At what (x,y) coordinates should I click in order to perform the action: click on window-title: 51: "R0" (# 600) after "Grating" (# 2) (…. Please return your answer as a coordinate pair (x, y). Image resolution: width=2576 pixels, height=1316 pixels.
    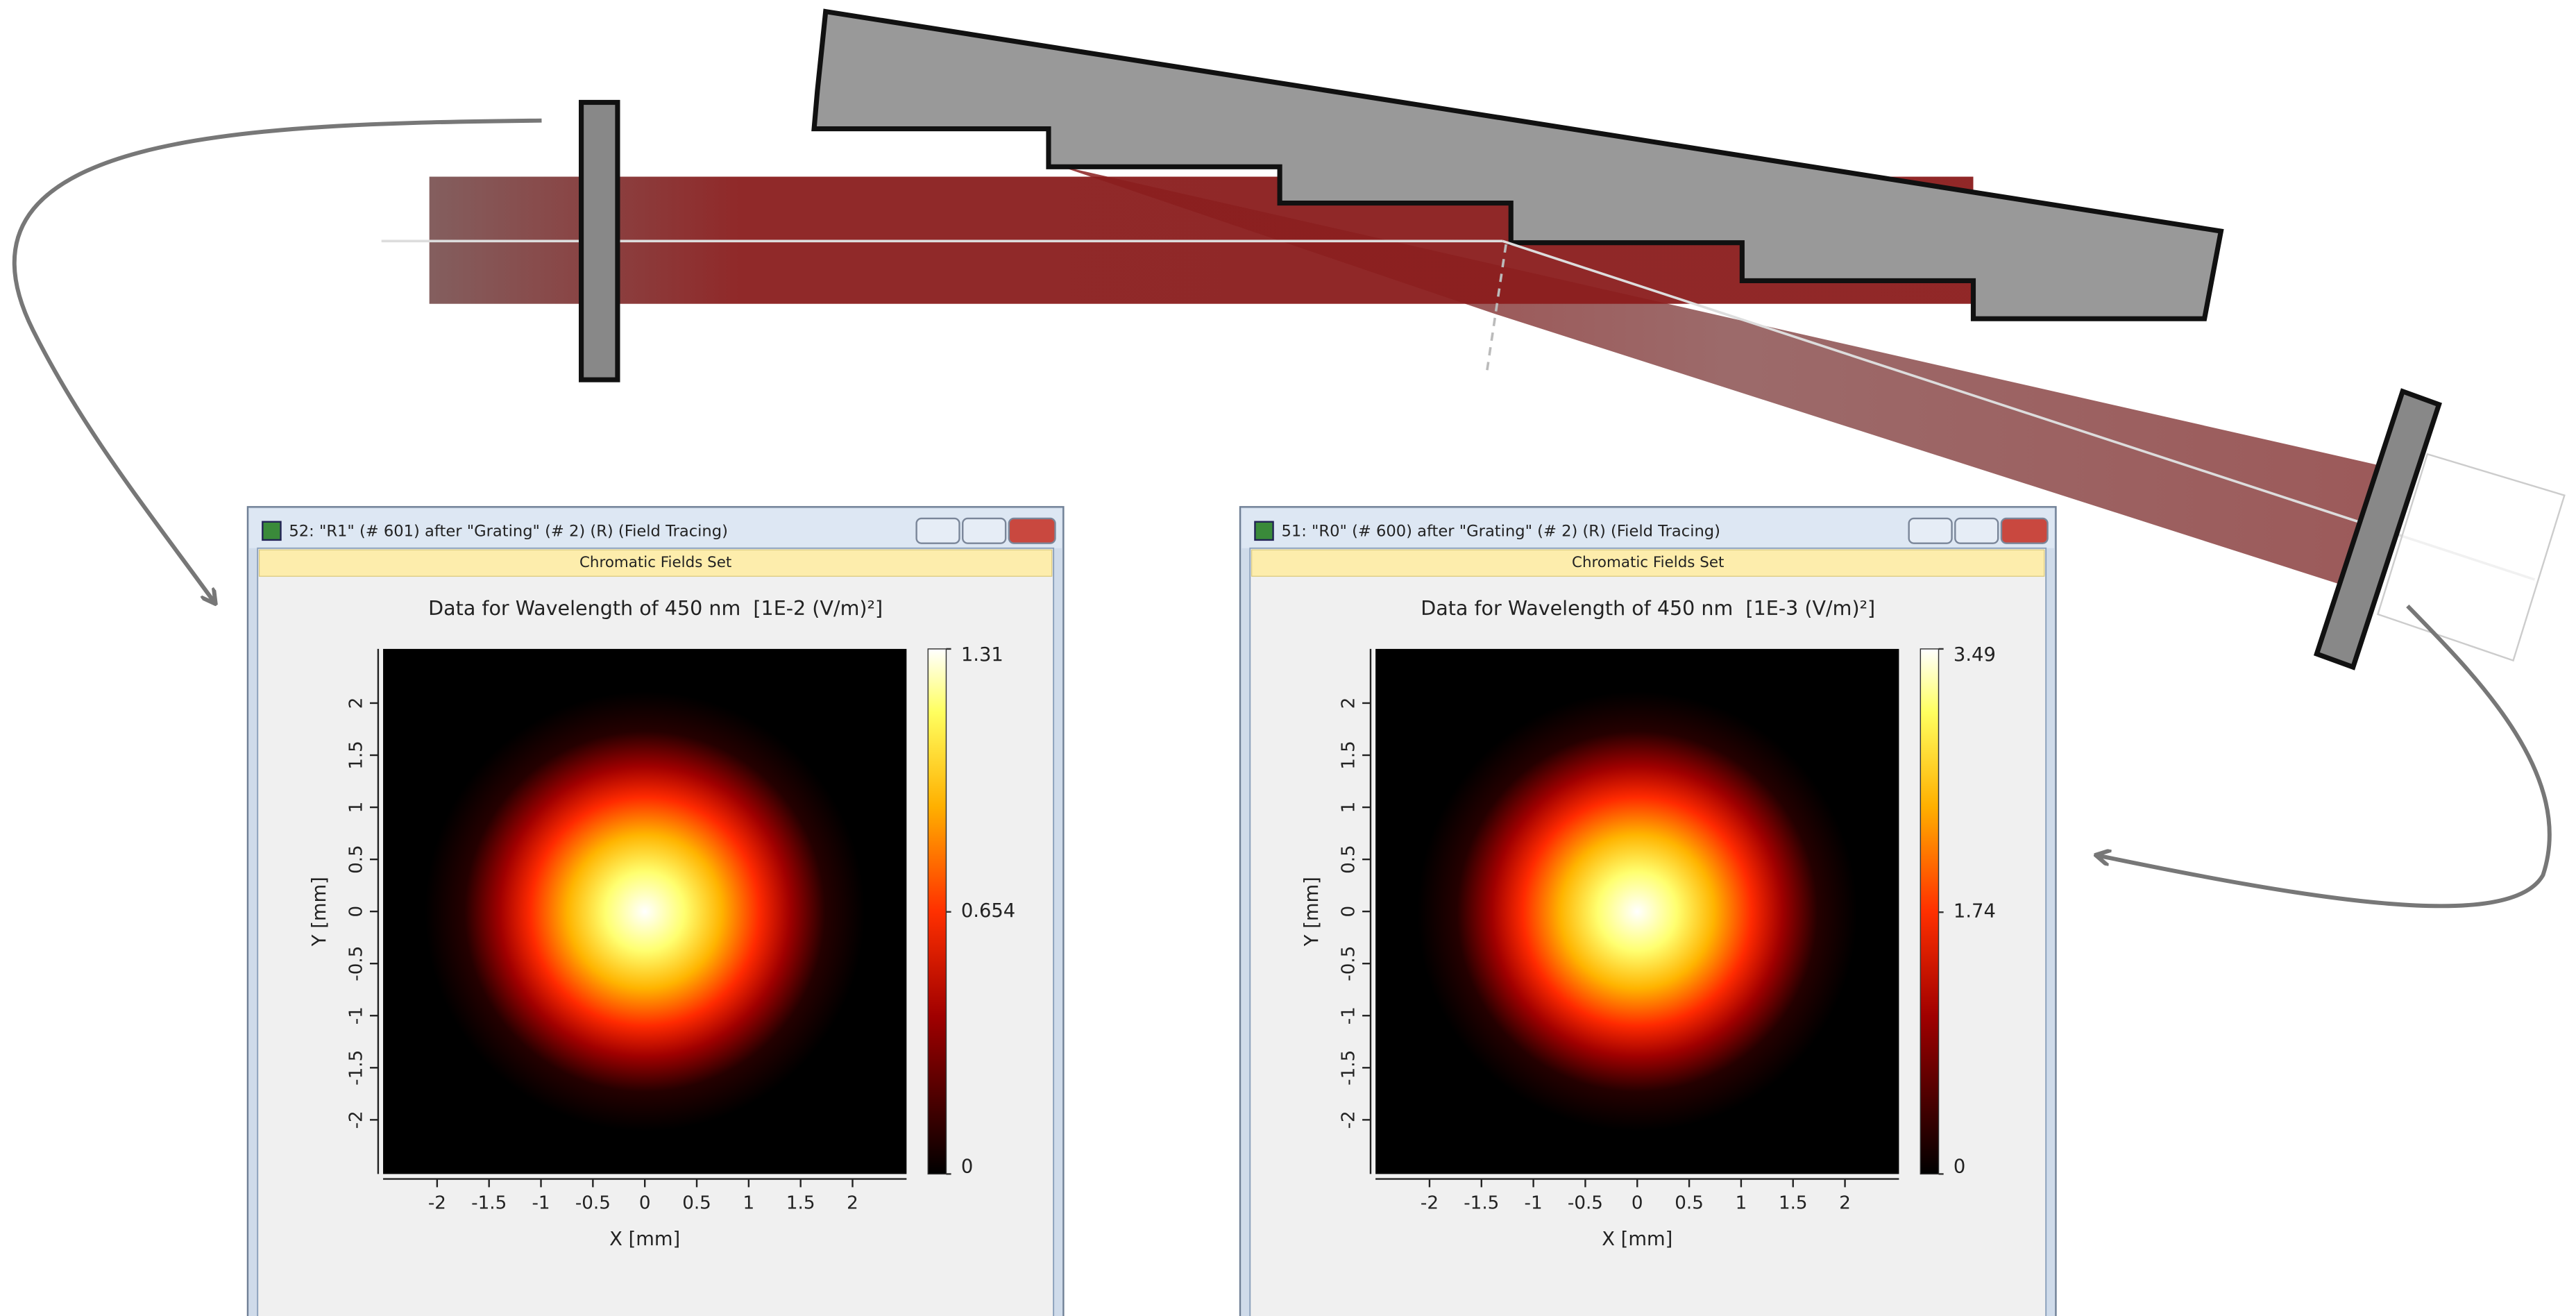
    Looking at the image, I should click on (1500, 532).